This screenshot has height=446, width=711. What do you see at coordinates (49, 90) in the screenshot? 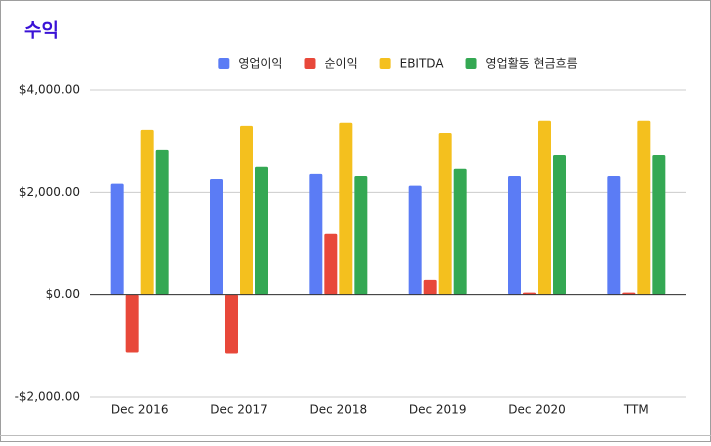
I see `y-tick-label: $4,000.00` at bounding box center [49, 90].